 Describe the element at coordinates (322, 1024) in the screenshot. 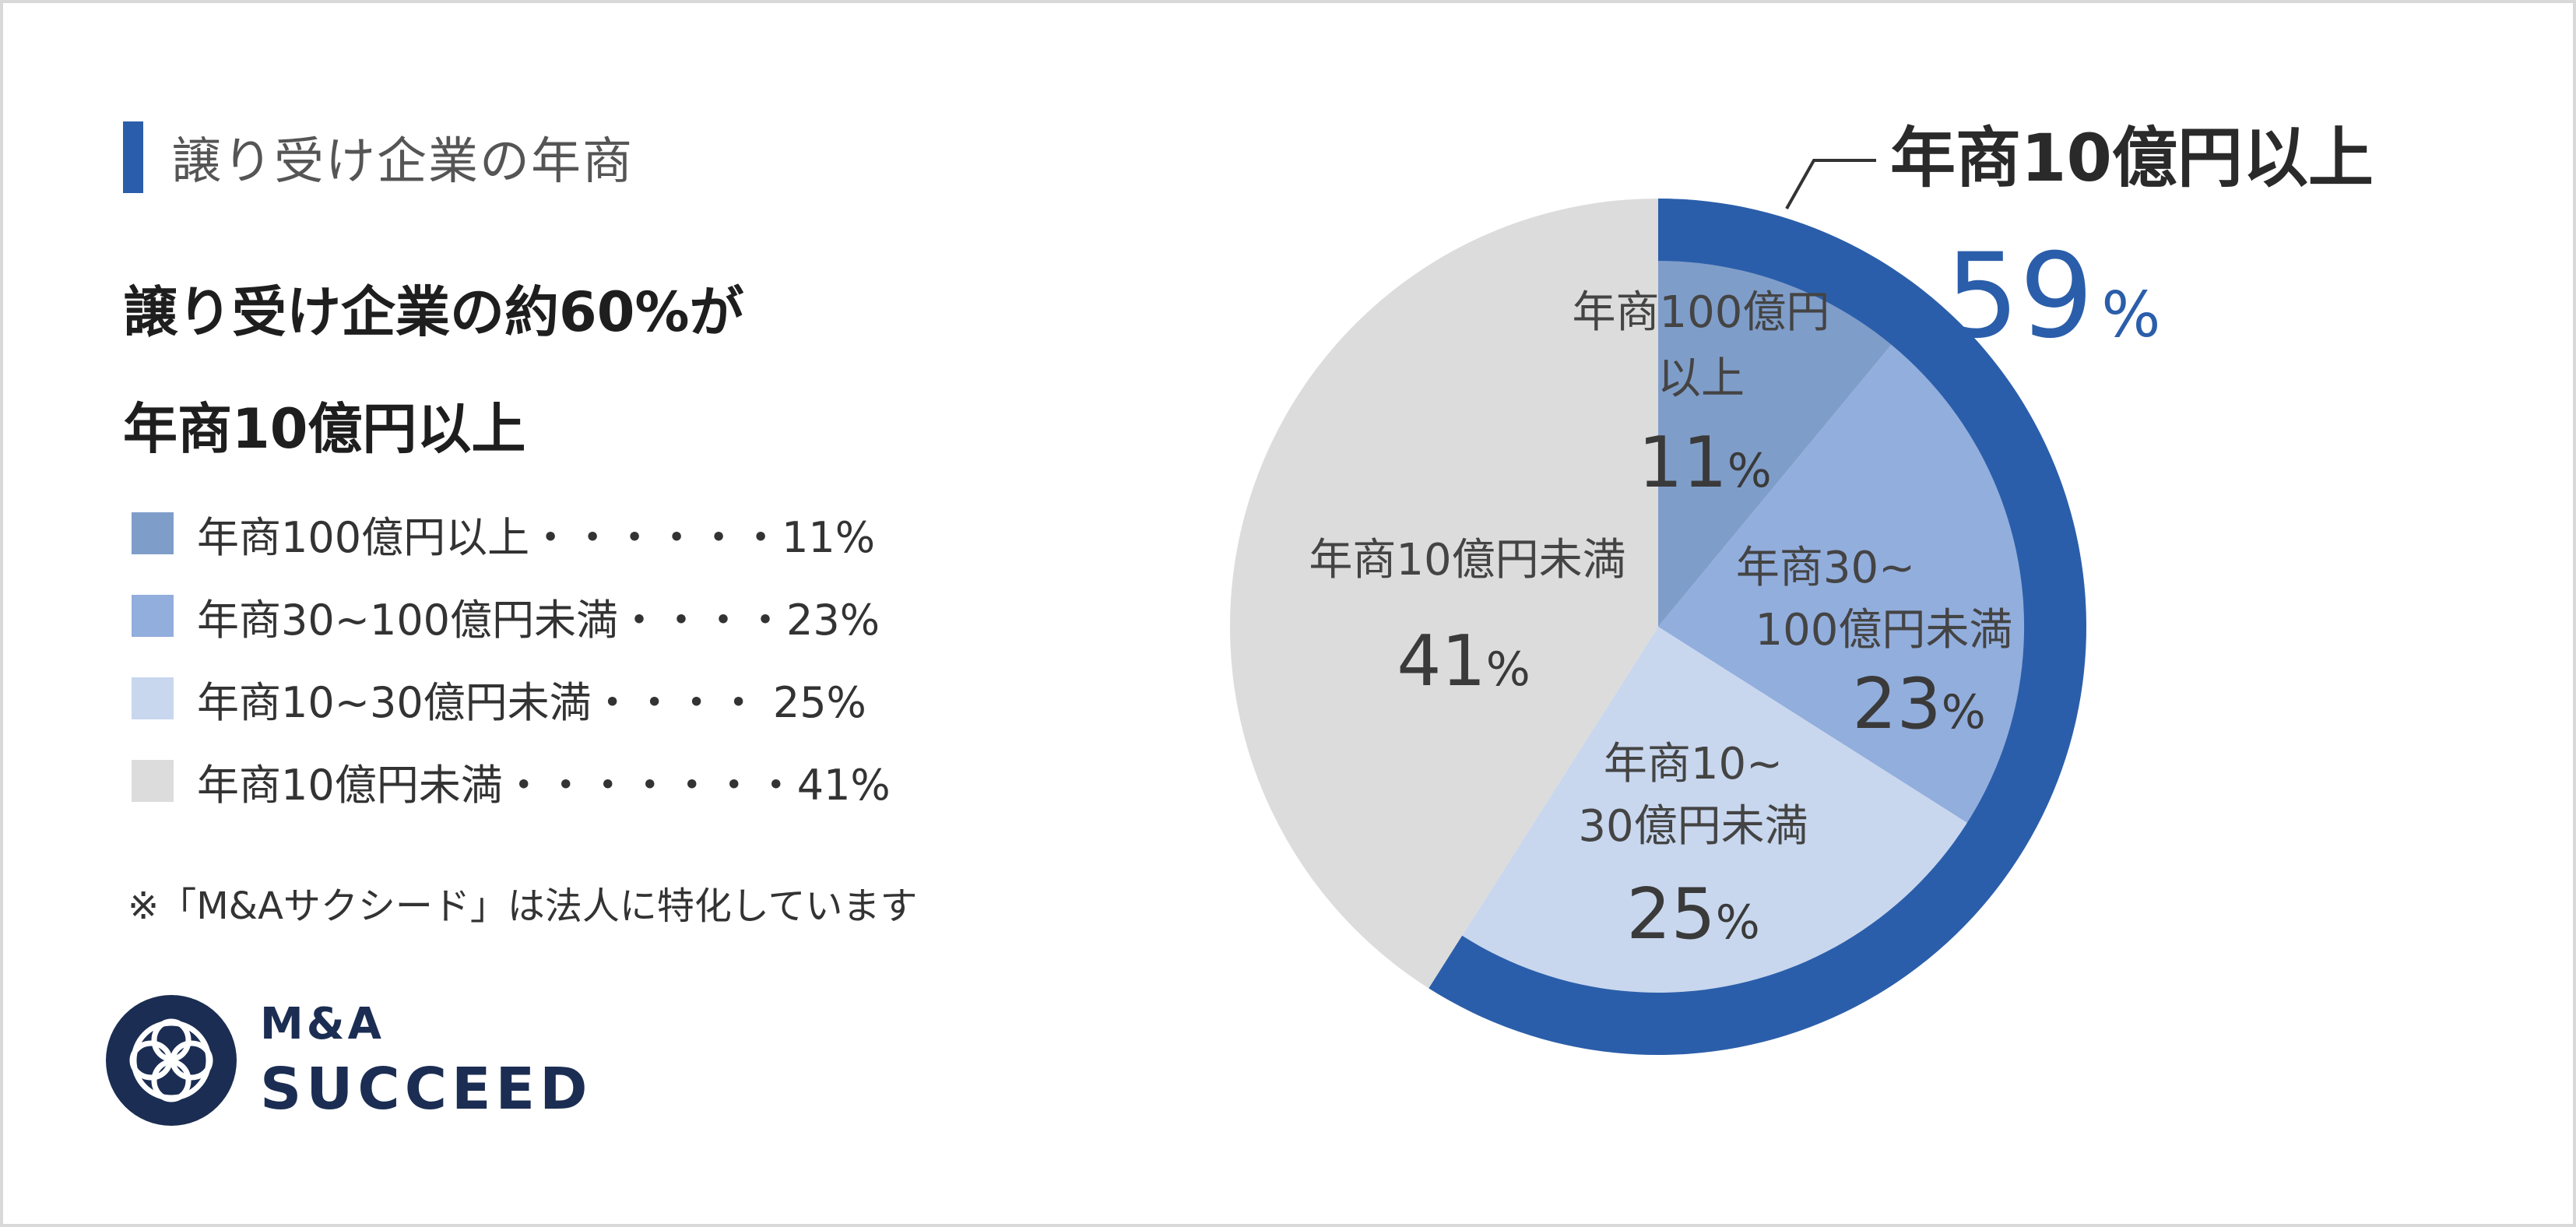

I see `logo-text-ma: M&A` at that location.